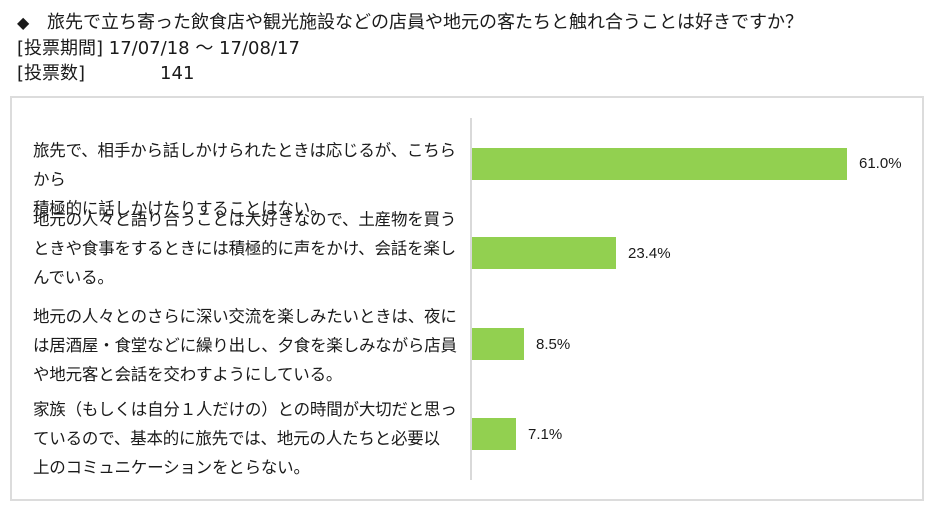 This screenshot has width=940, height=517. Describe the element at coordinates (245, 409) in the screenshot. I see `category-line: 家族（もしくは自分１人だけの）との時間が大切だと思っ` at that location.